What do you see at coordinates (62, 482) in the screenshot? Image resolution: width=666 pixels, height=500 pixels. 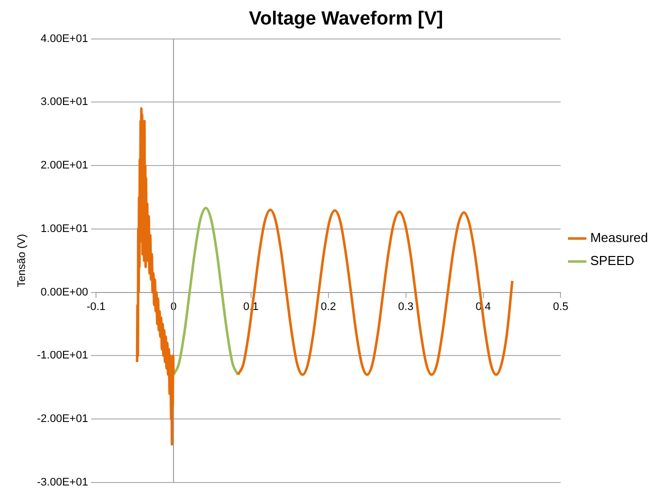 I see `y-tick-label: -3.00E+01` at bounding box center [62, 482].